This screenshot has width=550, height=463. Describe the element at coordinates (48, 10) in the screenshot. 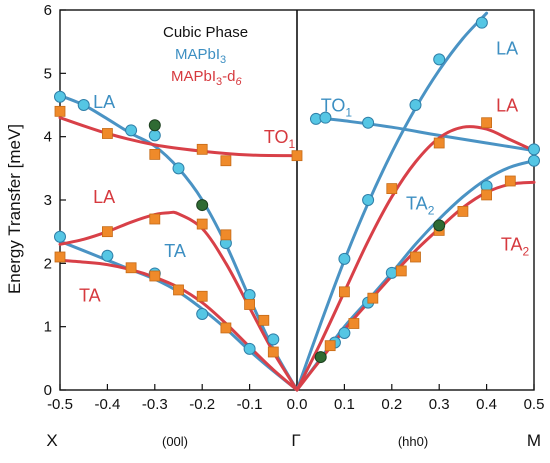

I see `y-tick-label: 6` at that location.